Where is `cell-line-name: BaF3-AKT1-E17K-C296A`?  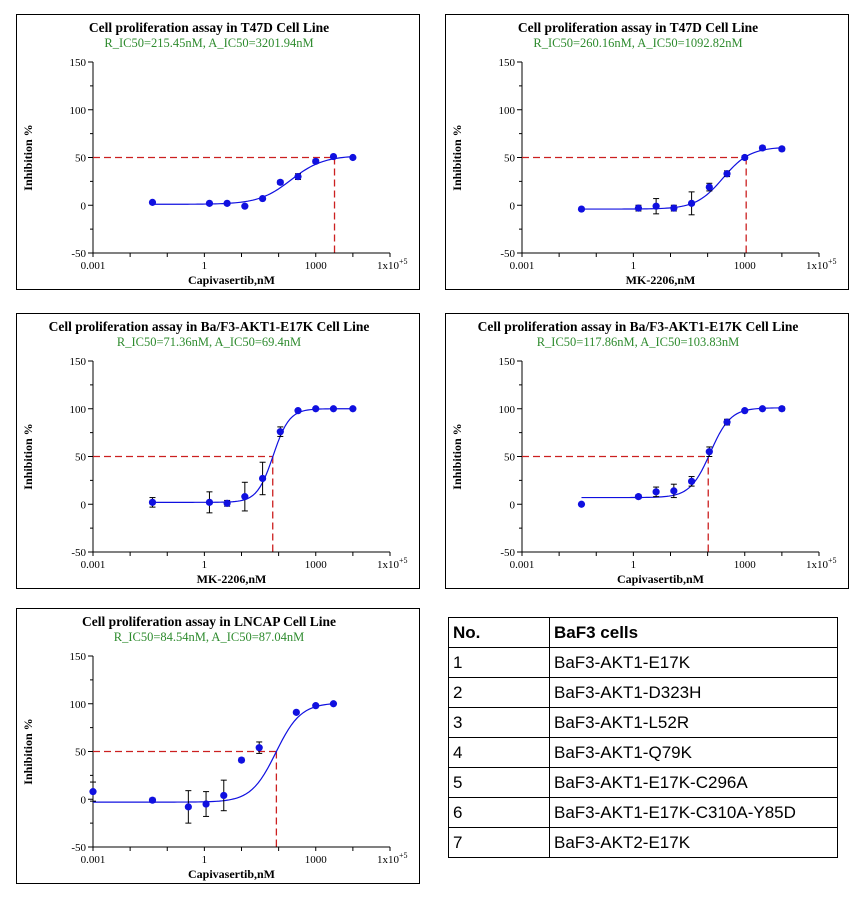 cell-line-name: BaF3-AKT1-E17K-C296A is located at coordinates (693, 782).